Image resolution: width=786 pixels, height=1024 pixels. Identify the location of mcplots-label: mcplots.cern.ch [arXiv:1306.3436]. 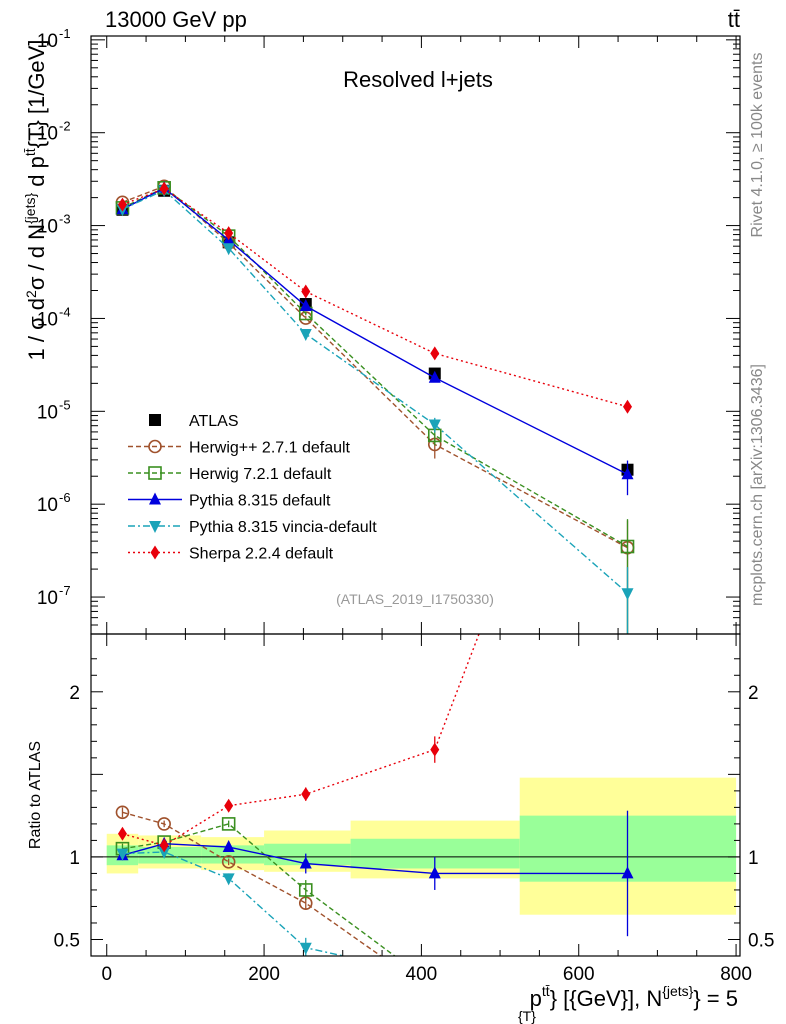
(757, 485).